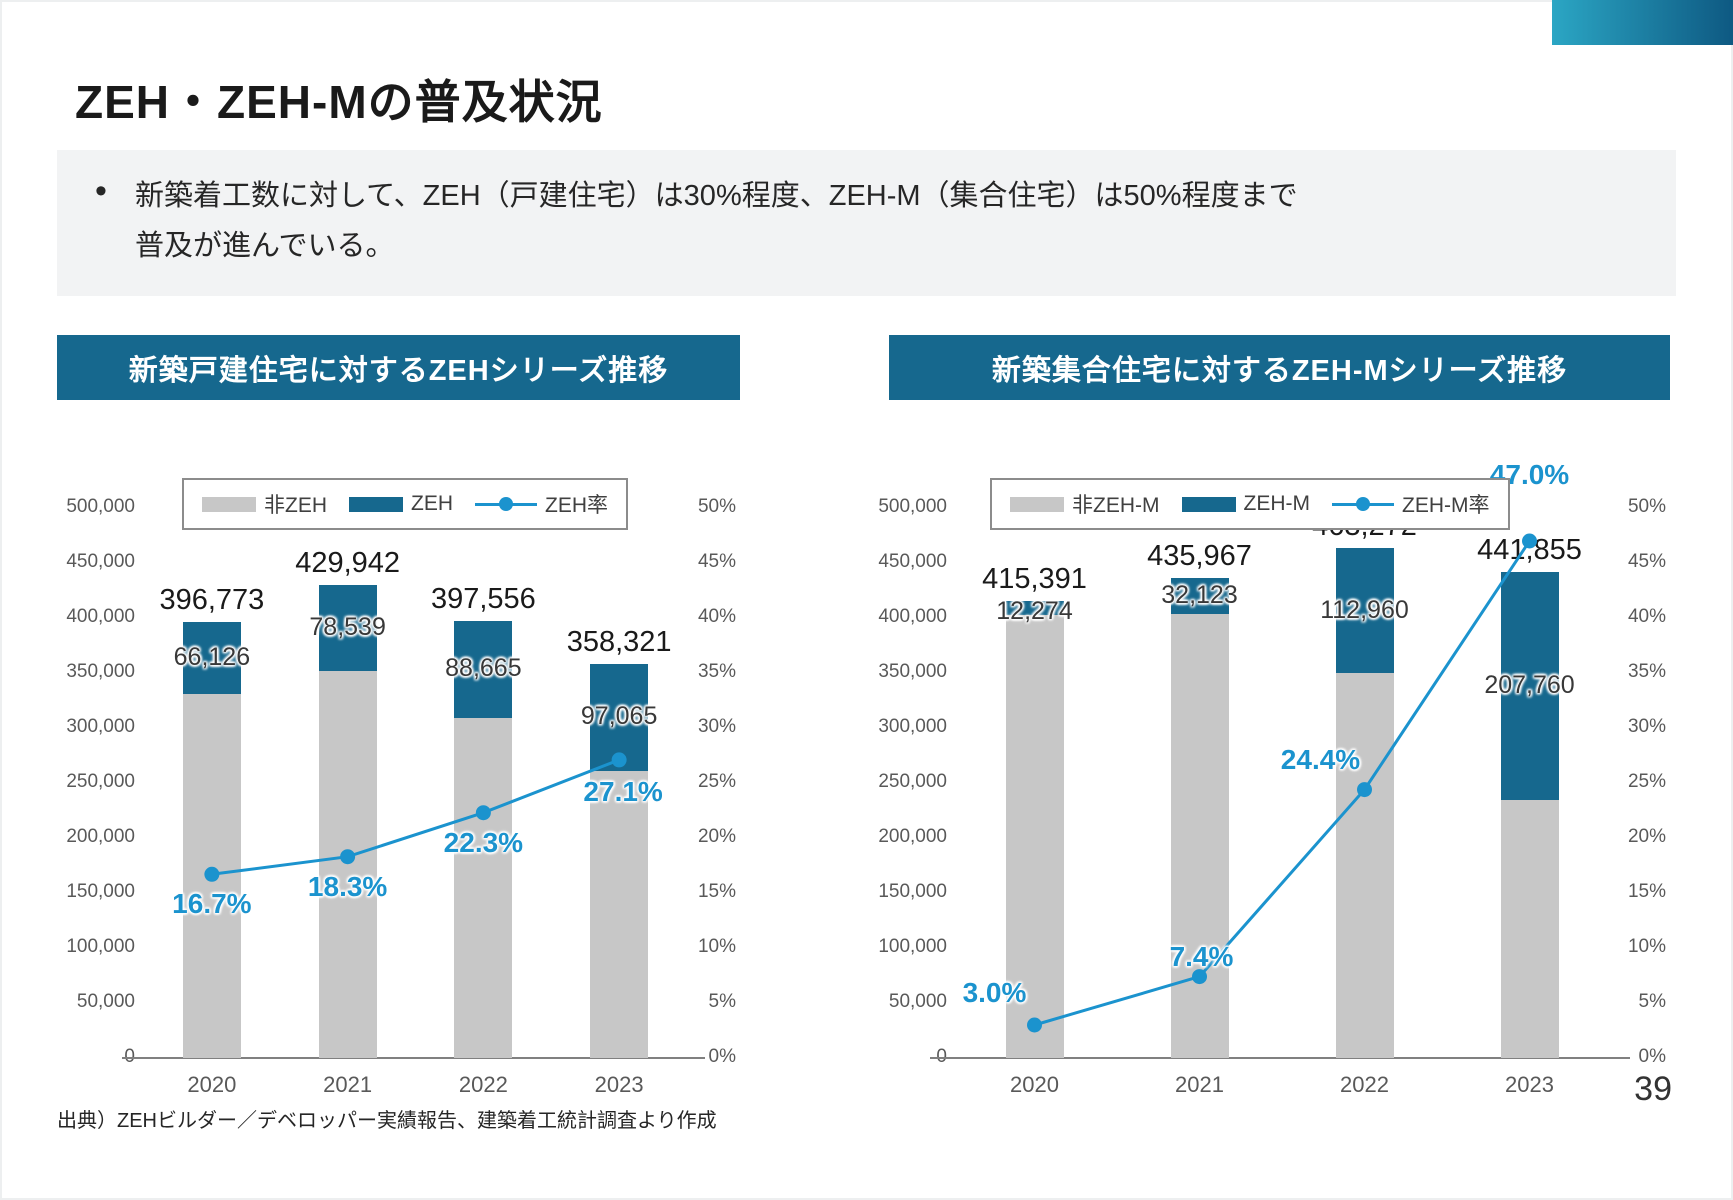  I want to click on bar-value-label: 78,539, so click(347, 627).